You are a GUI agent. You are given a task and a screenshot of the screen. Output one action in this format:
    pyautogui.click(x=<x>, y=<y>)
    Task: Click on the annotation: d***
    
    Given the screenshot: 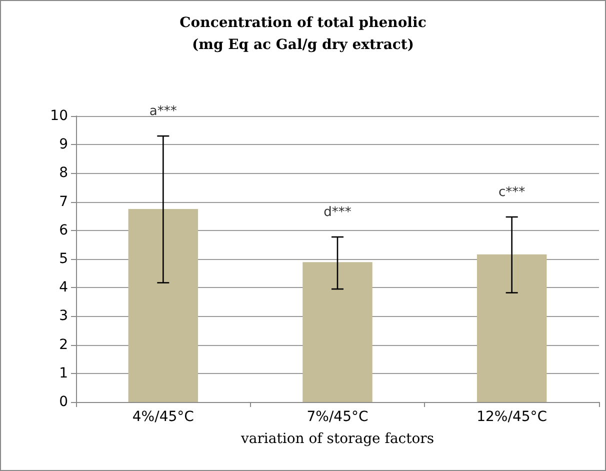 What is the action you would take?
    pyautogui.click(x=338, y=212)
    